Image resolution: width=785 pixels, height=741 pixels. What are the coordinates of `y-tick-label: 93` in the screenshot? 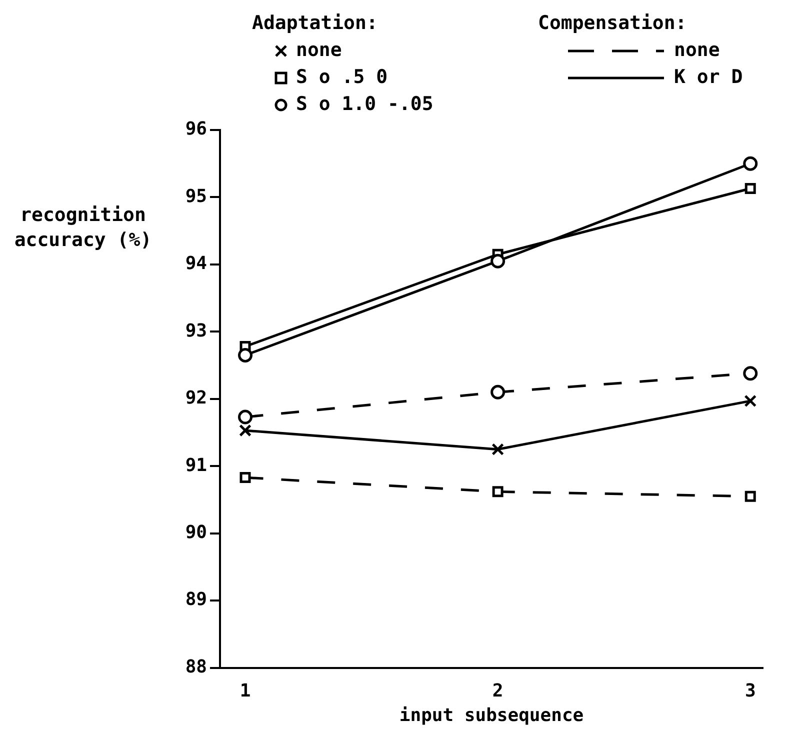 It's located at (196, 331).